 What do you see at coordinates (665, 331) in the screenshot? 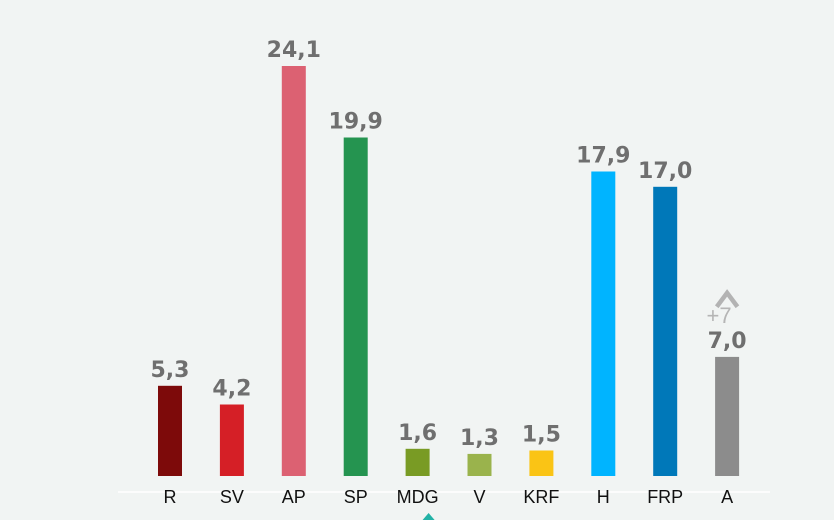
I see `bar-frp` at bounding box center [665, 331].